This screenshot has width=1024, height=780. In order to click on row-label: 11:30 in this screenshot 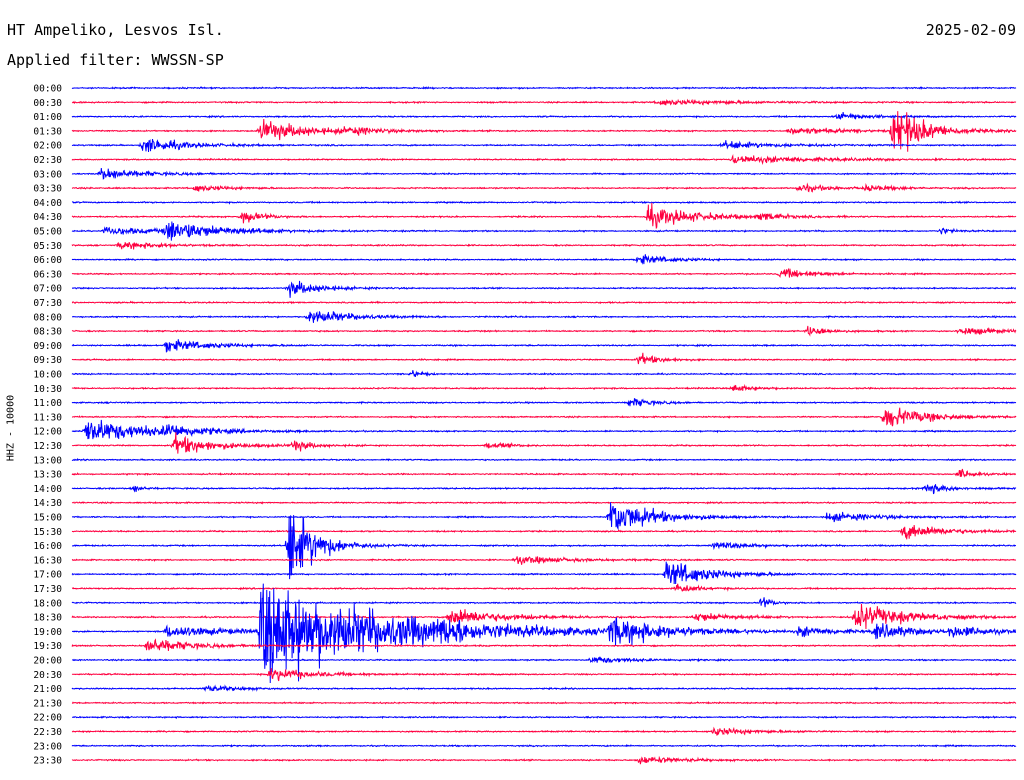, I will do `click(47, 417)`.